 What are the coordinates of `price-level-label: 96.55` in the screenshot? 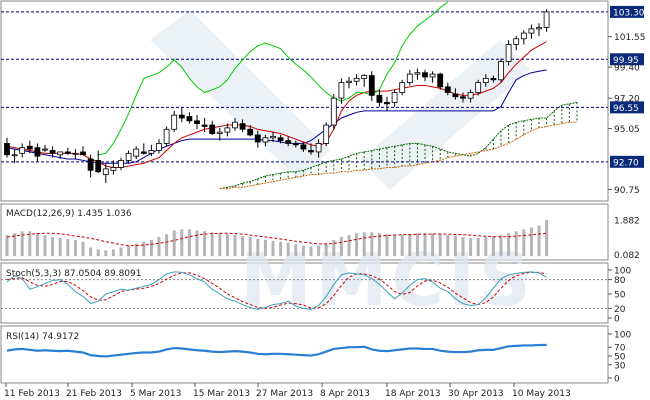 It's located at (626, 109).